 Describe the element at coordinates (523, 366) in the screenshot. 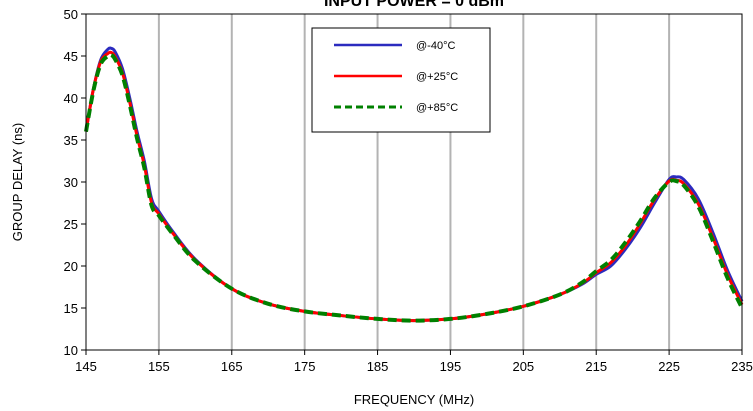

I see `x-tick-label: 205` at that location.